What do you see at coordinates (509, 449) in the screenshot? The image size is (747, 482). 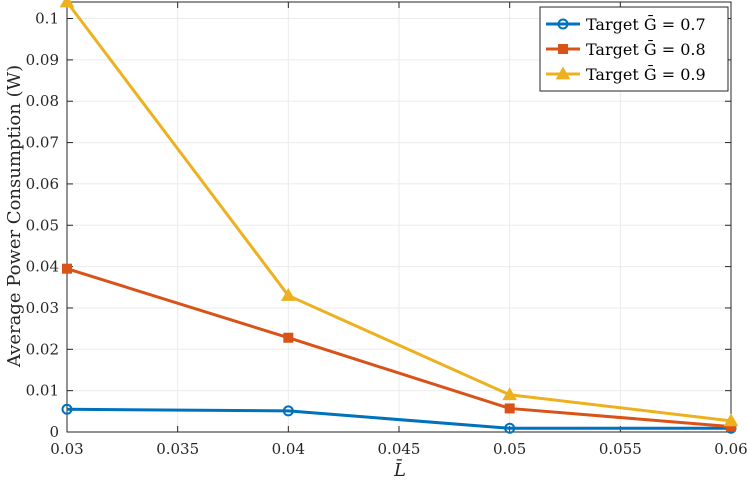 I see `x-tick-label: 0.05` at bounding box center [509, 449].